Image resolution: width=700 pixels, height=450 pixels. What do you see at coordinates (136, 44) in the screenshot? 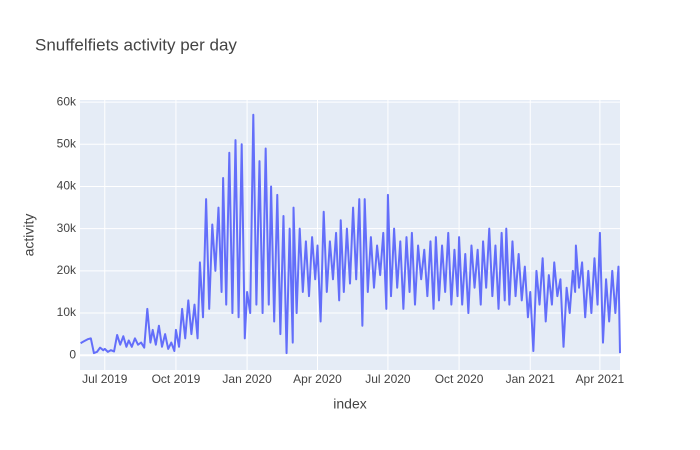
I see `chart-title: Snuffelfiets activity per day` at bounding box center [136, 44].